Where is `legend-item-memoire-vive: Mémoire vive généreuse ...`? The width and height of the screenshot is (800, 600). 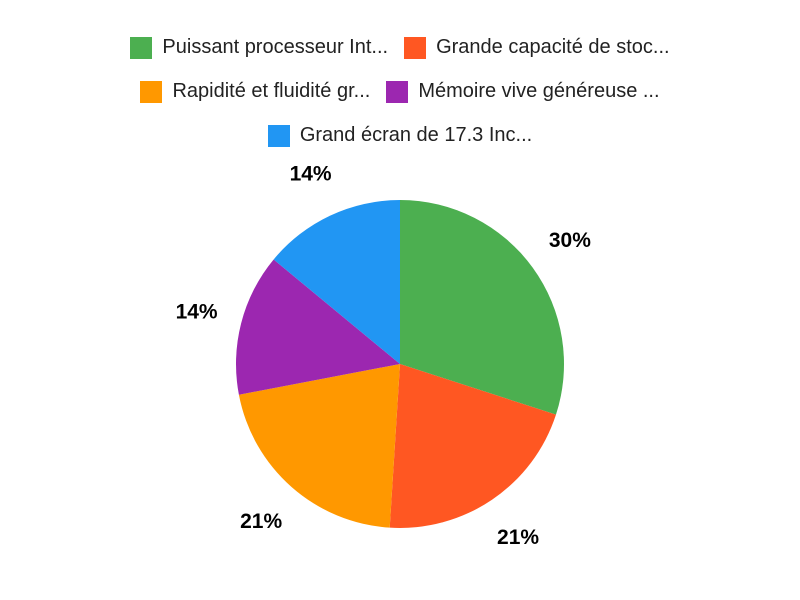
legend-item-memoire-vive: Mémoire vive généreuse ... is located at coordinates (523, 91).